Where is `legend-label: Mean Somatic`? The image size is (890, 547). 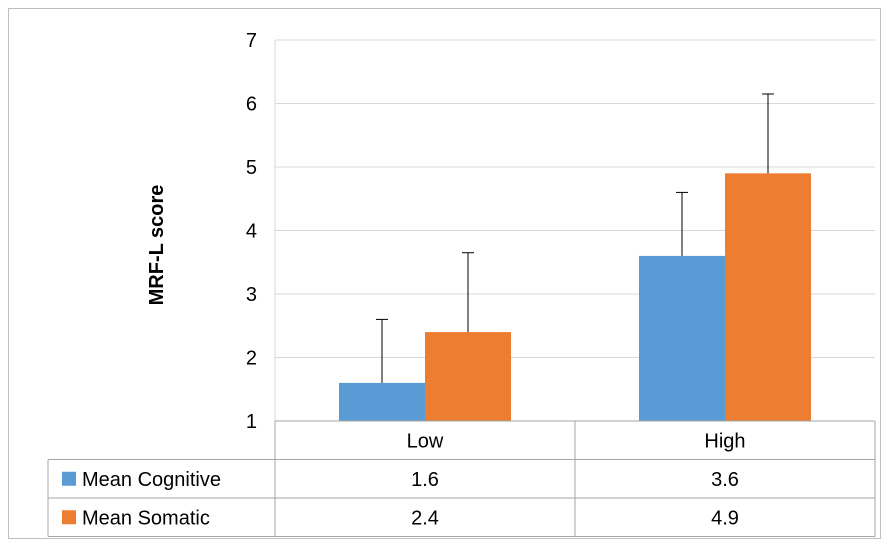 legend-label: Mean Somatic is located at coordinates (146, 518).